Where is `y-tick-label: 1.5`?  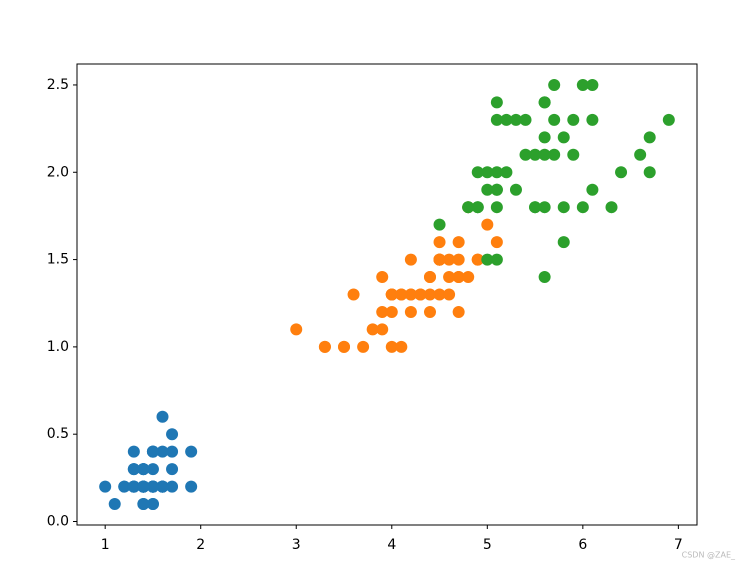
y-tick-label: 1.5 is located at coordinates (58, 260).